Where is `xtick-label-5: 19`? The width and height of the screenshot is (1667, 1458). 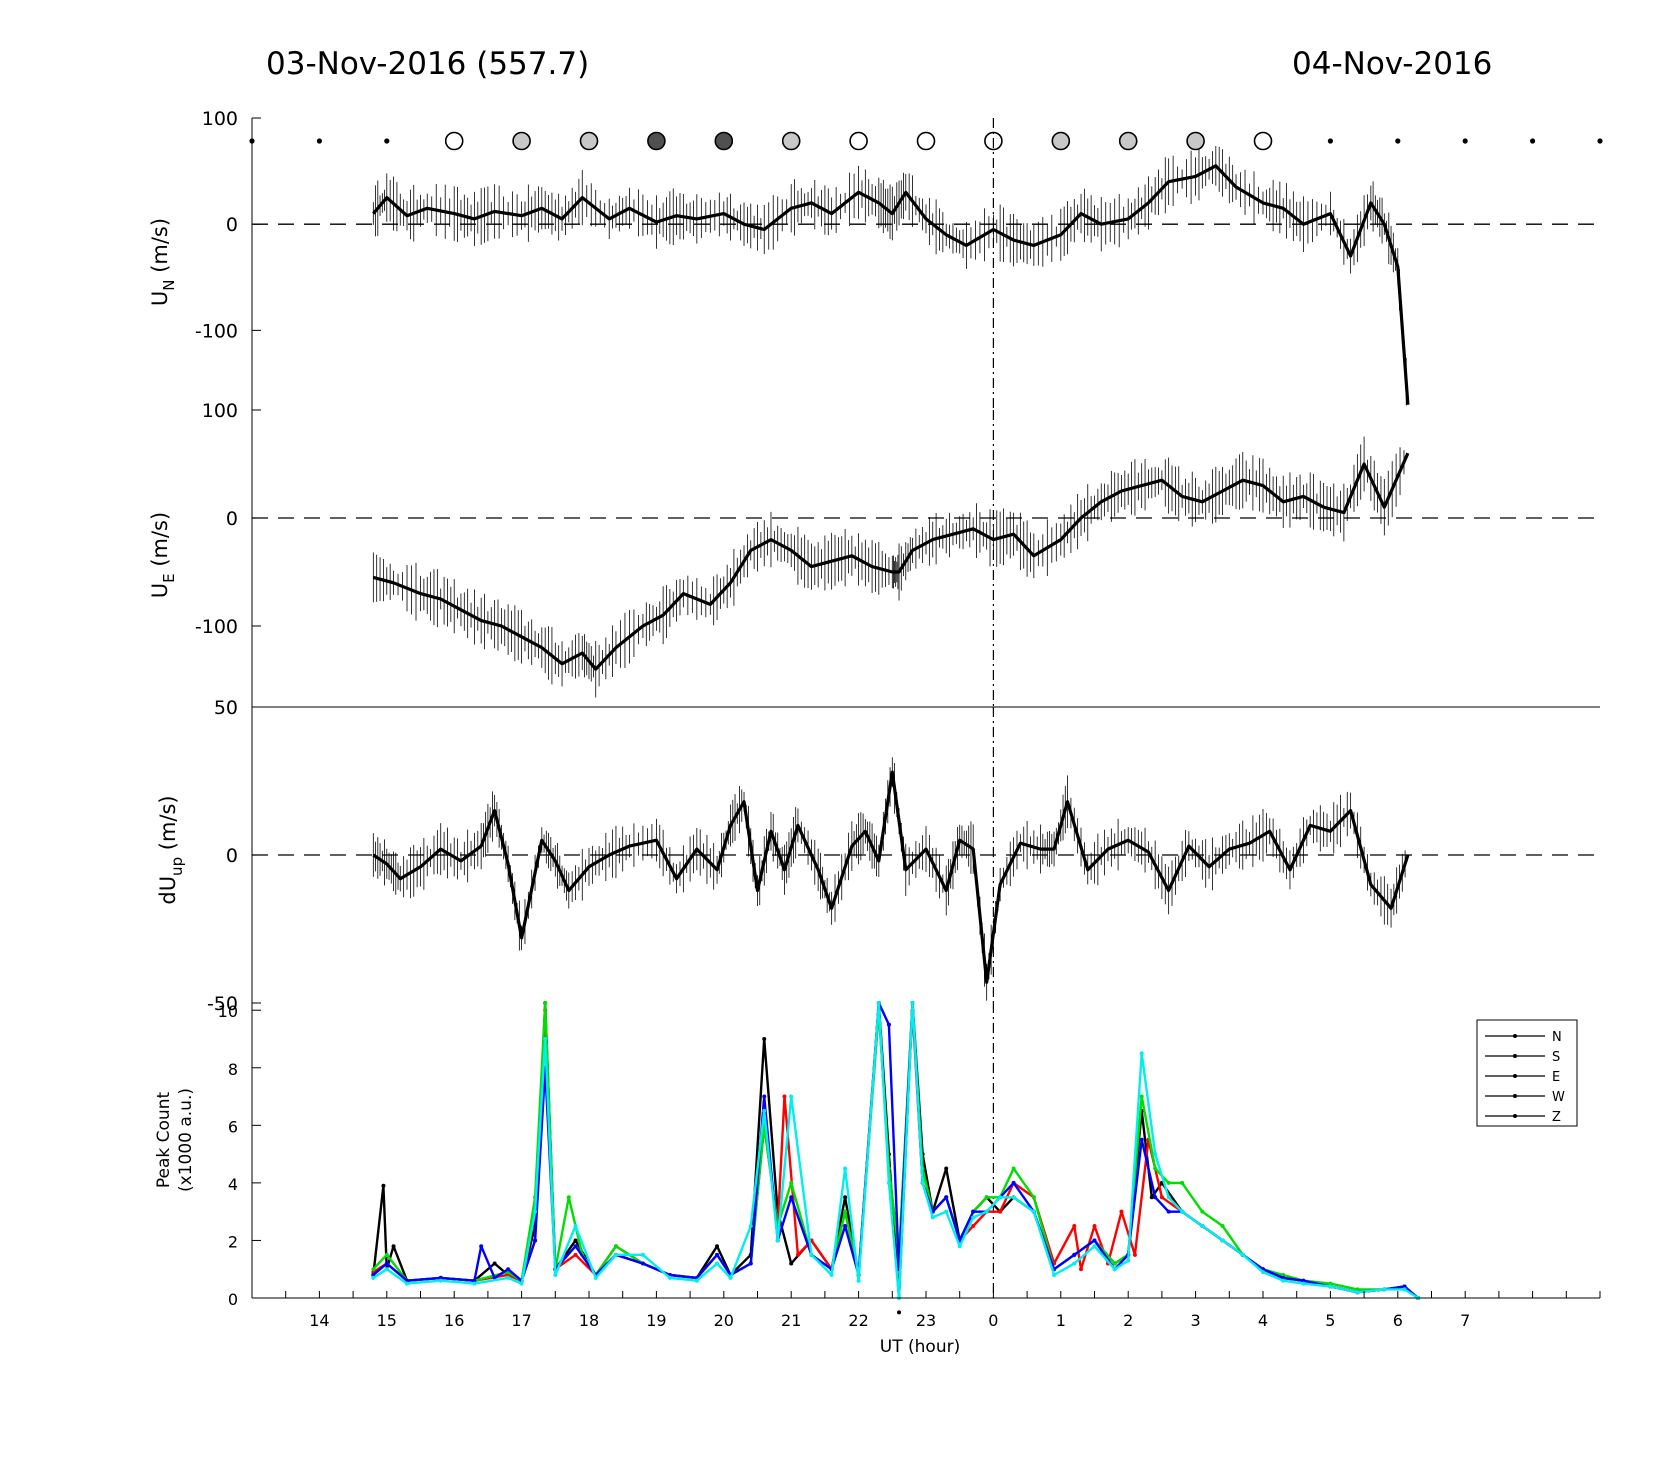
xtick-label-5: 19 is located at coordinates (656, 1320).